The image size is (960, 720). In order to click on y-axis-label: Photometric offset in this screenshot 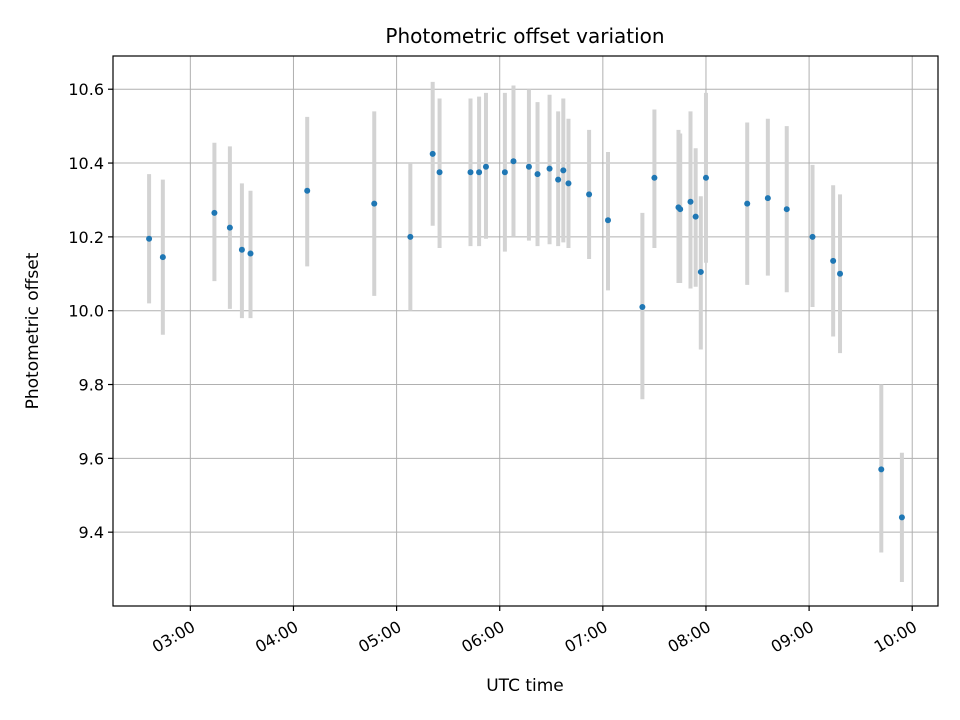, I will do `click(33, 330)`.